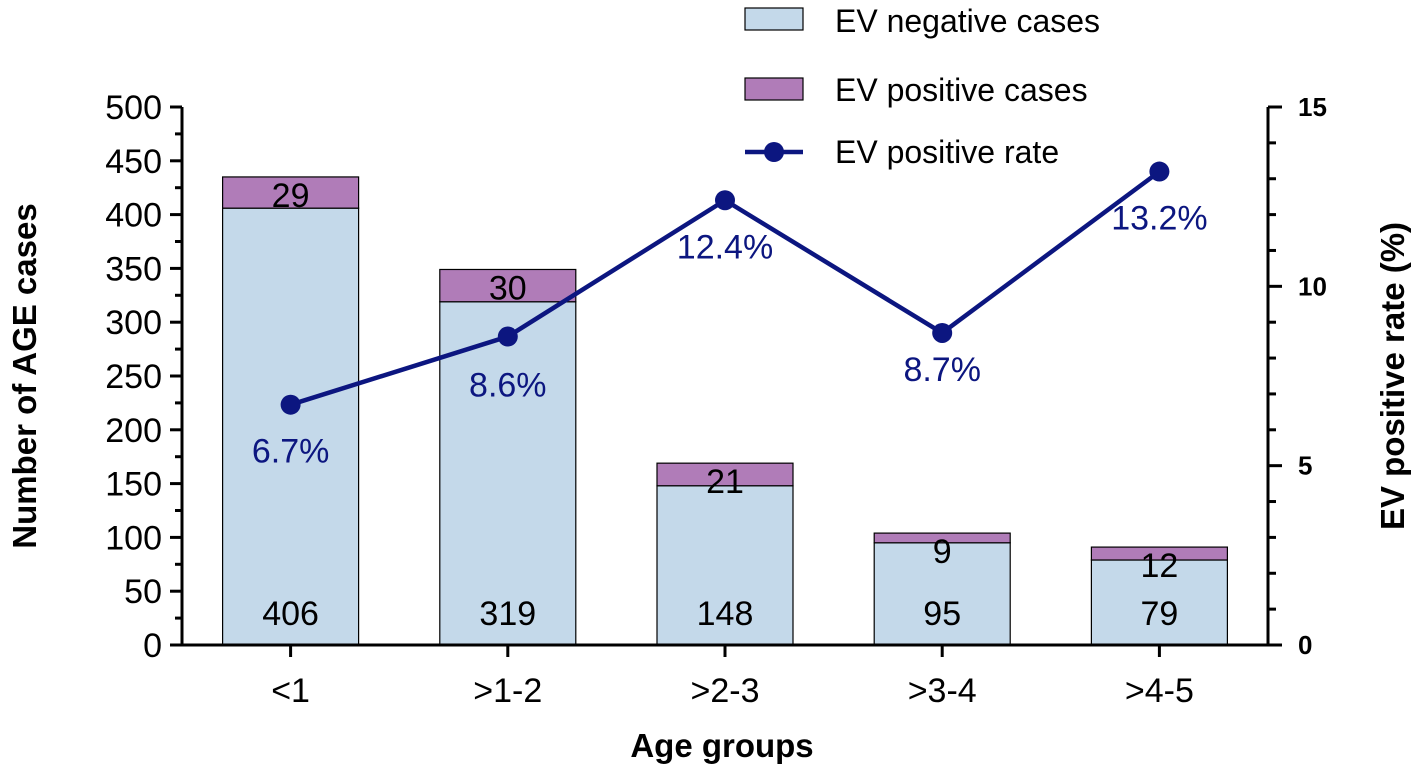  I want to click on bar-negative-label-0: 406, so click(290, 614).